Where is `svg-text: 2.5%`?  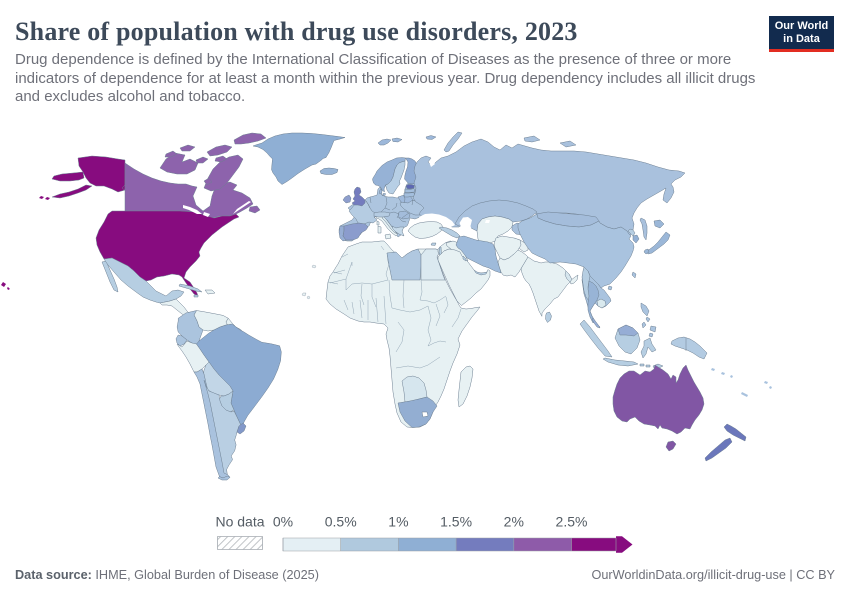
svg-text: 2.5% is located at coordinates (572, 522).